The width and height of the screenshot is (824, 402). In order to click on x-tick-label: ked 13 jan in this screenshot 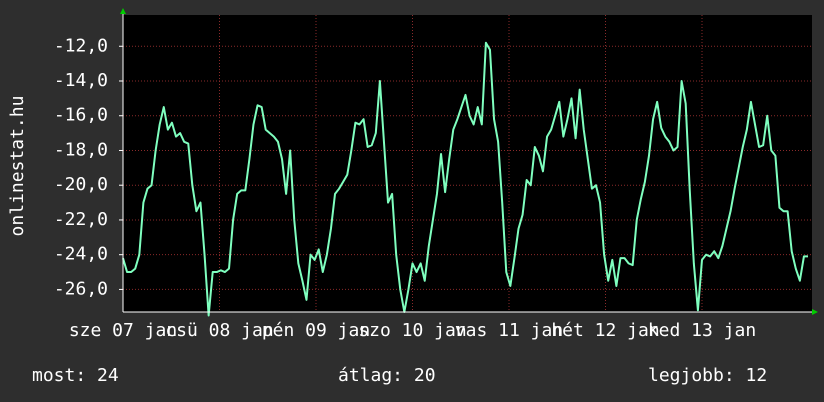, I will do `click(702, 330)`.